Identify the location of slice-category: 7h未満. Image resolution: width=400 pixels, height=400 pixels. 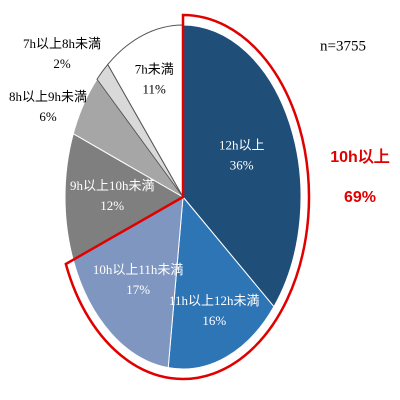
(154, 68).